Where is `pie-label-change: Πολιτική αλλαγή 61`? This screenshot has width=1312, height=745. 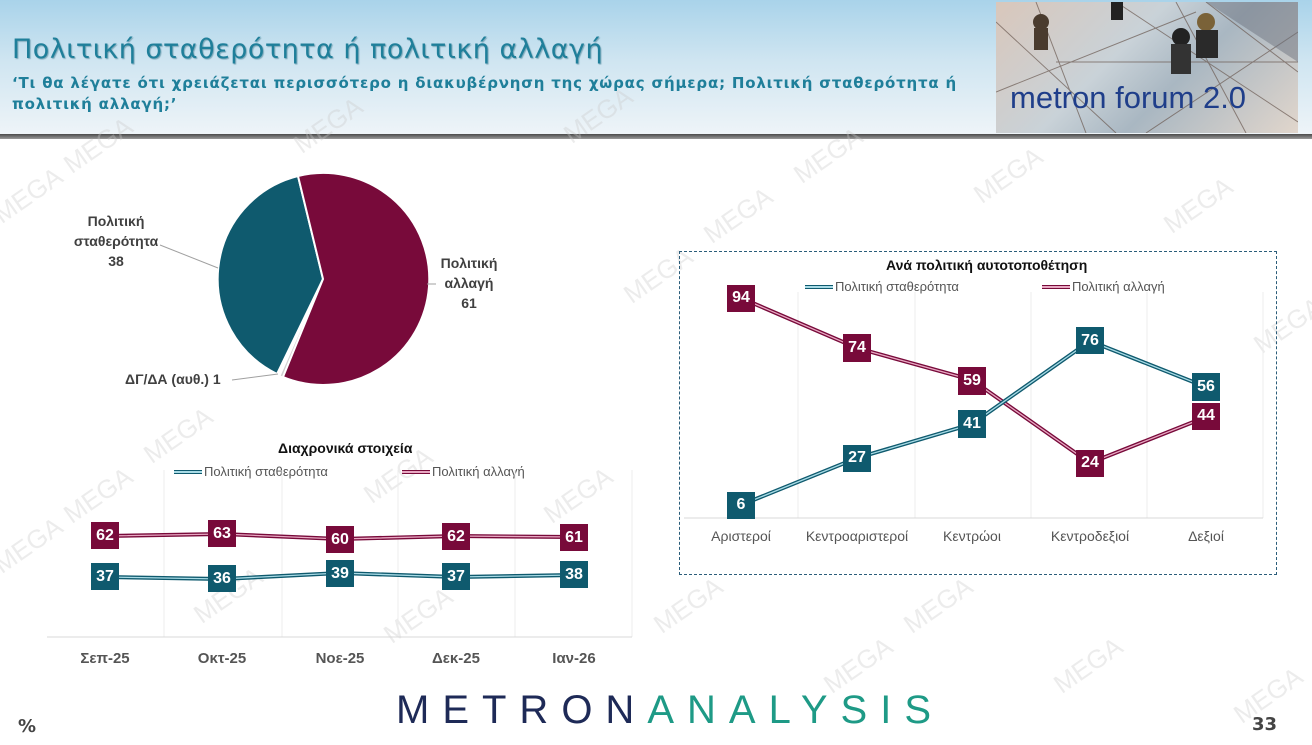
pie-label-change: Πολιτική αλλαγή 61 is located at coordinates (469, 283).